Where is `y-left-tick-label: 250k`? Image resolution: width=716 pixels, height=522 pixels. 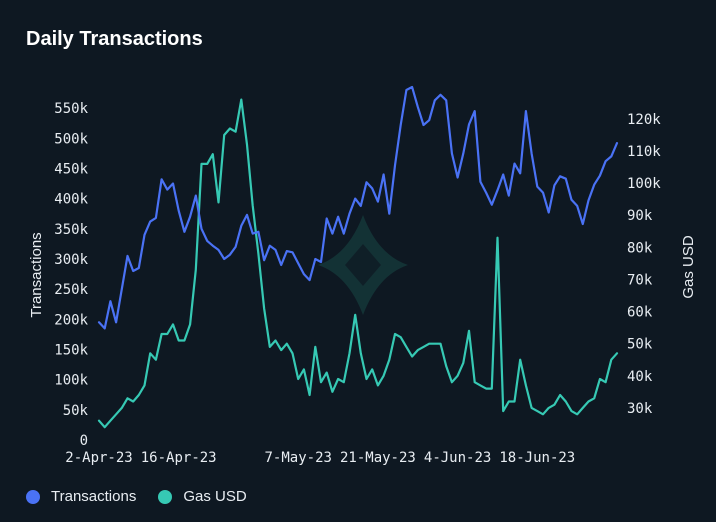
y-left-tick-label: 250k is located at coordinates (71, 290).